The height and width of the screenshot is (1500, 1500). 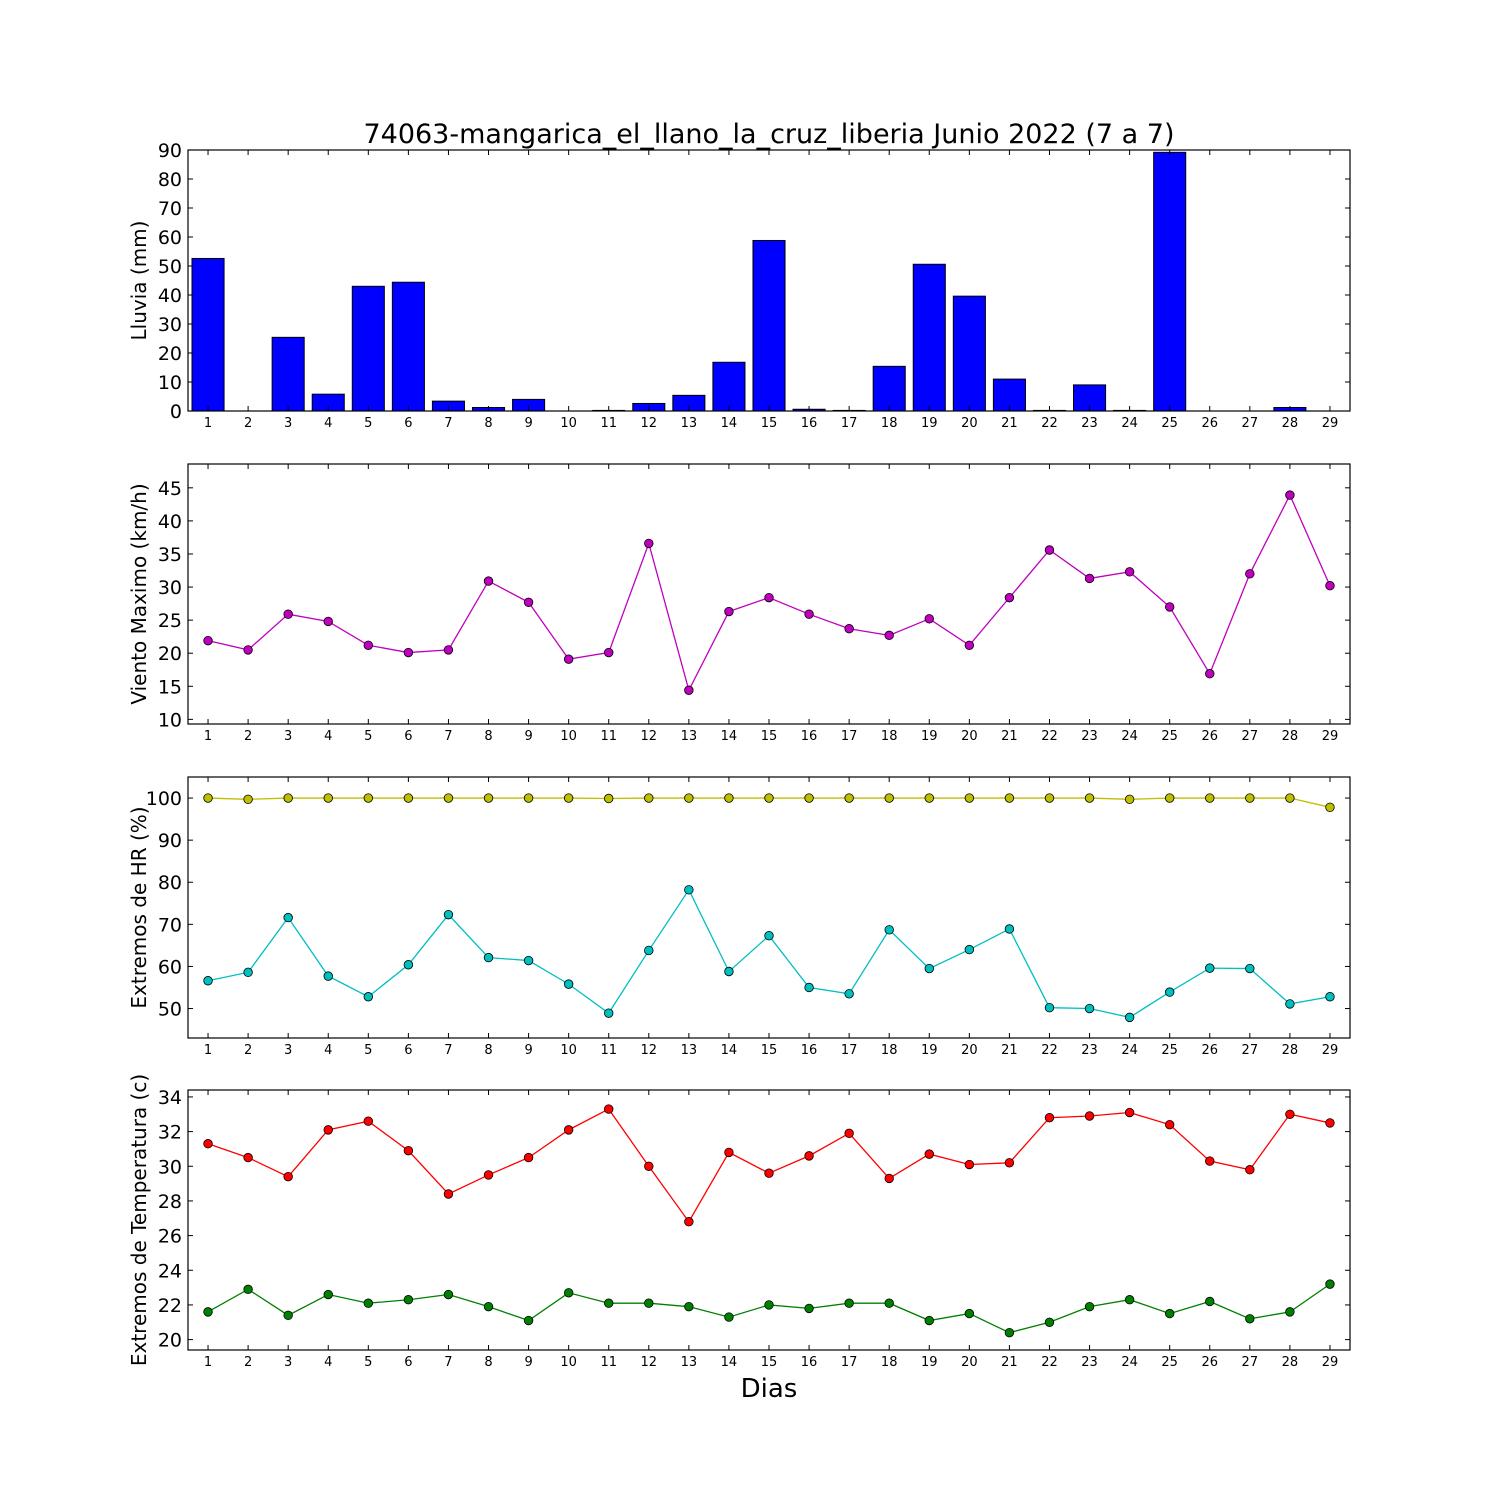 What do you see at coordinates (969, 423) in the screenshot?
I see `x-tick-label: 20` at bounding box center [969, 423].